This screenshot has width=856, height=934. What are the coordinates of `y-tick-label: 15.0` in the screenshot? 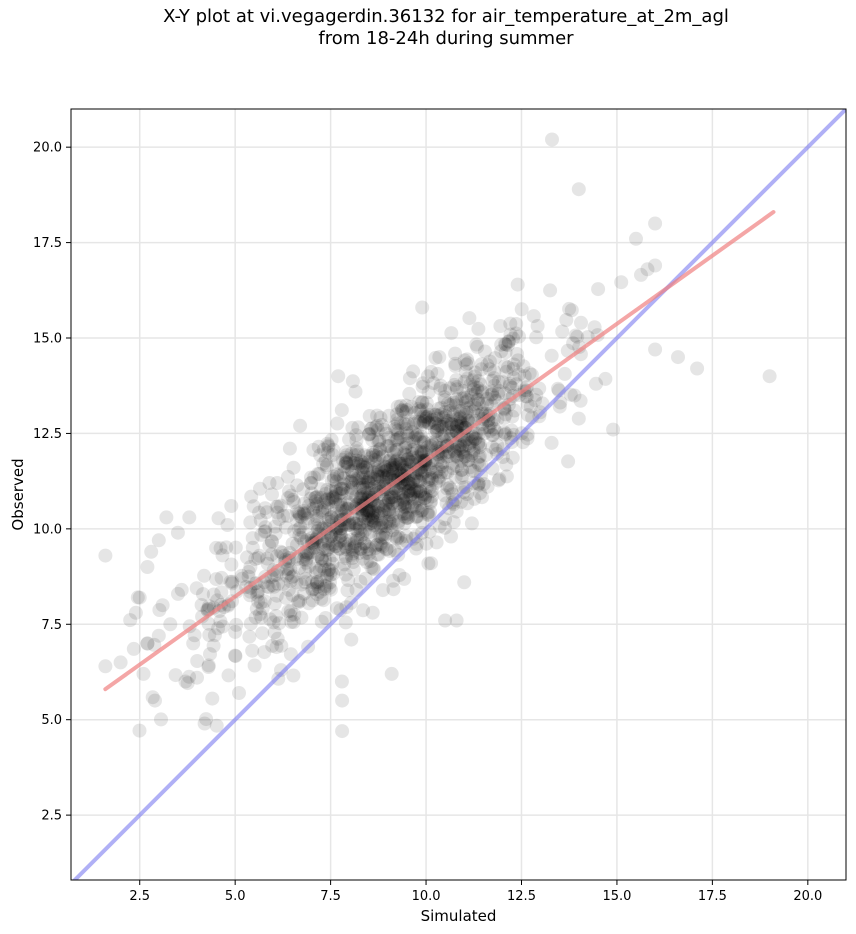 It's located at (47, 339).